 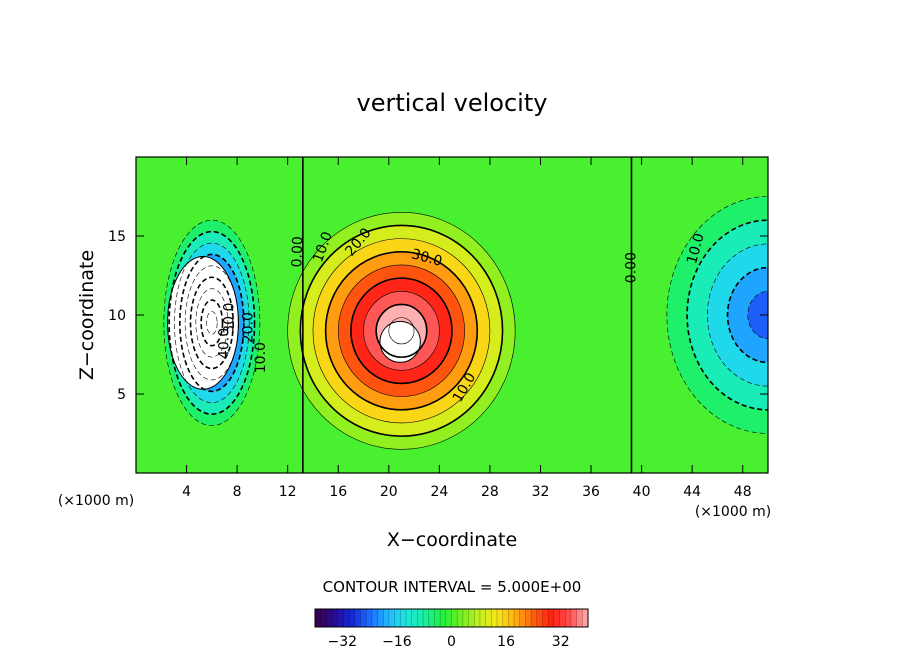 I want to click on x-tick-label: 16, so click(x=338, y=492).